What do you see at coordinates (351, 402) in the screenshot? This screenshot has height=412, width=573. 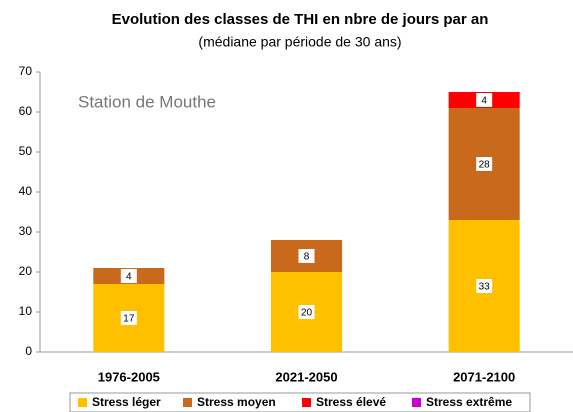 I see `legend-label: Stress élevé` at bounding box center [351, 402].